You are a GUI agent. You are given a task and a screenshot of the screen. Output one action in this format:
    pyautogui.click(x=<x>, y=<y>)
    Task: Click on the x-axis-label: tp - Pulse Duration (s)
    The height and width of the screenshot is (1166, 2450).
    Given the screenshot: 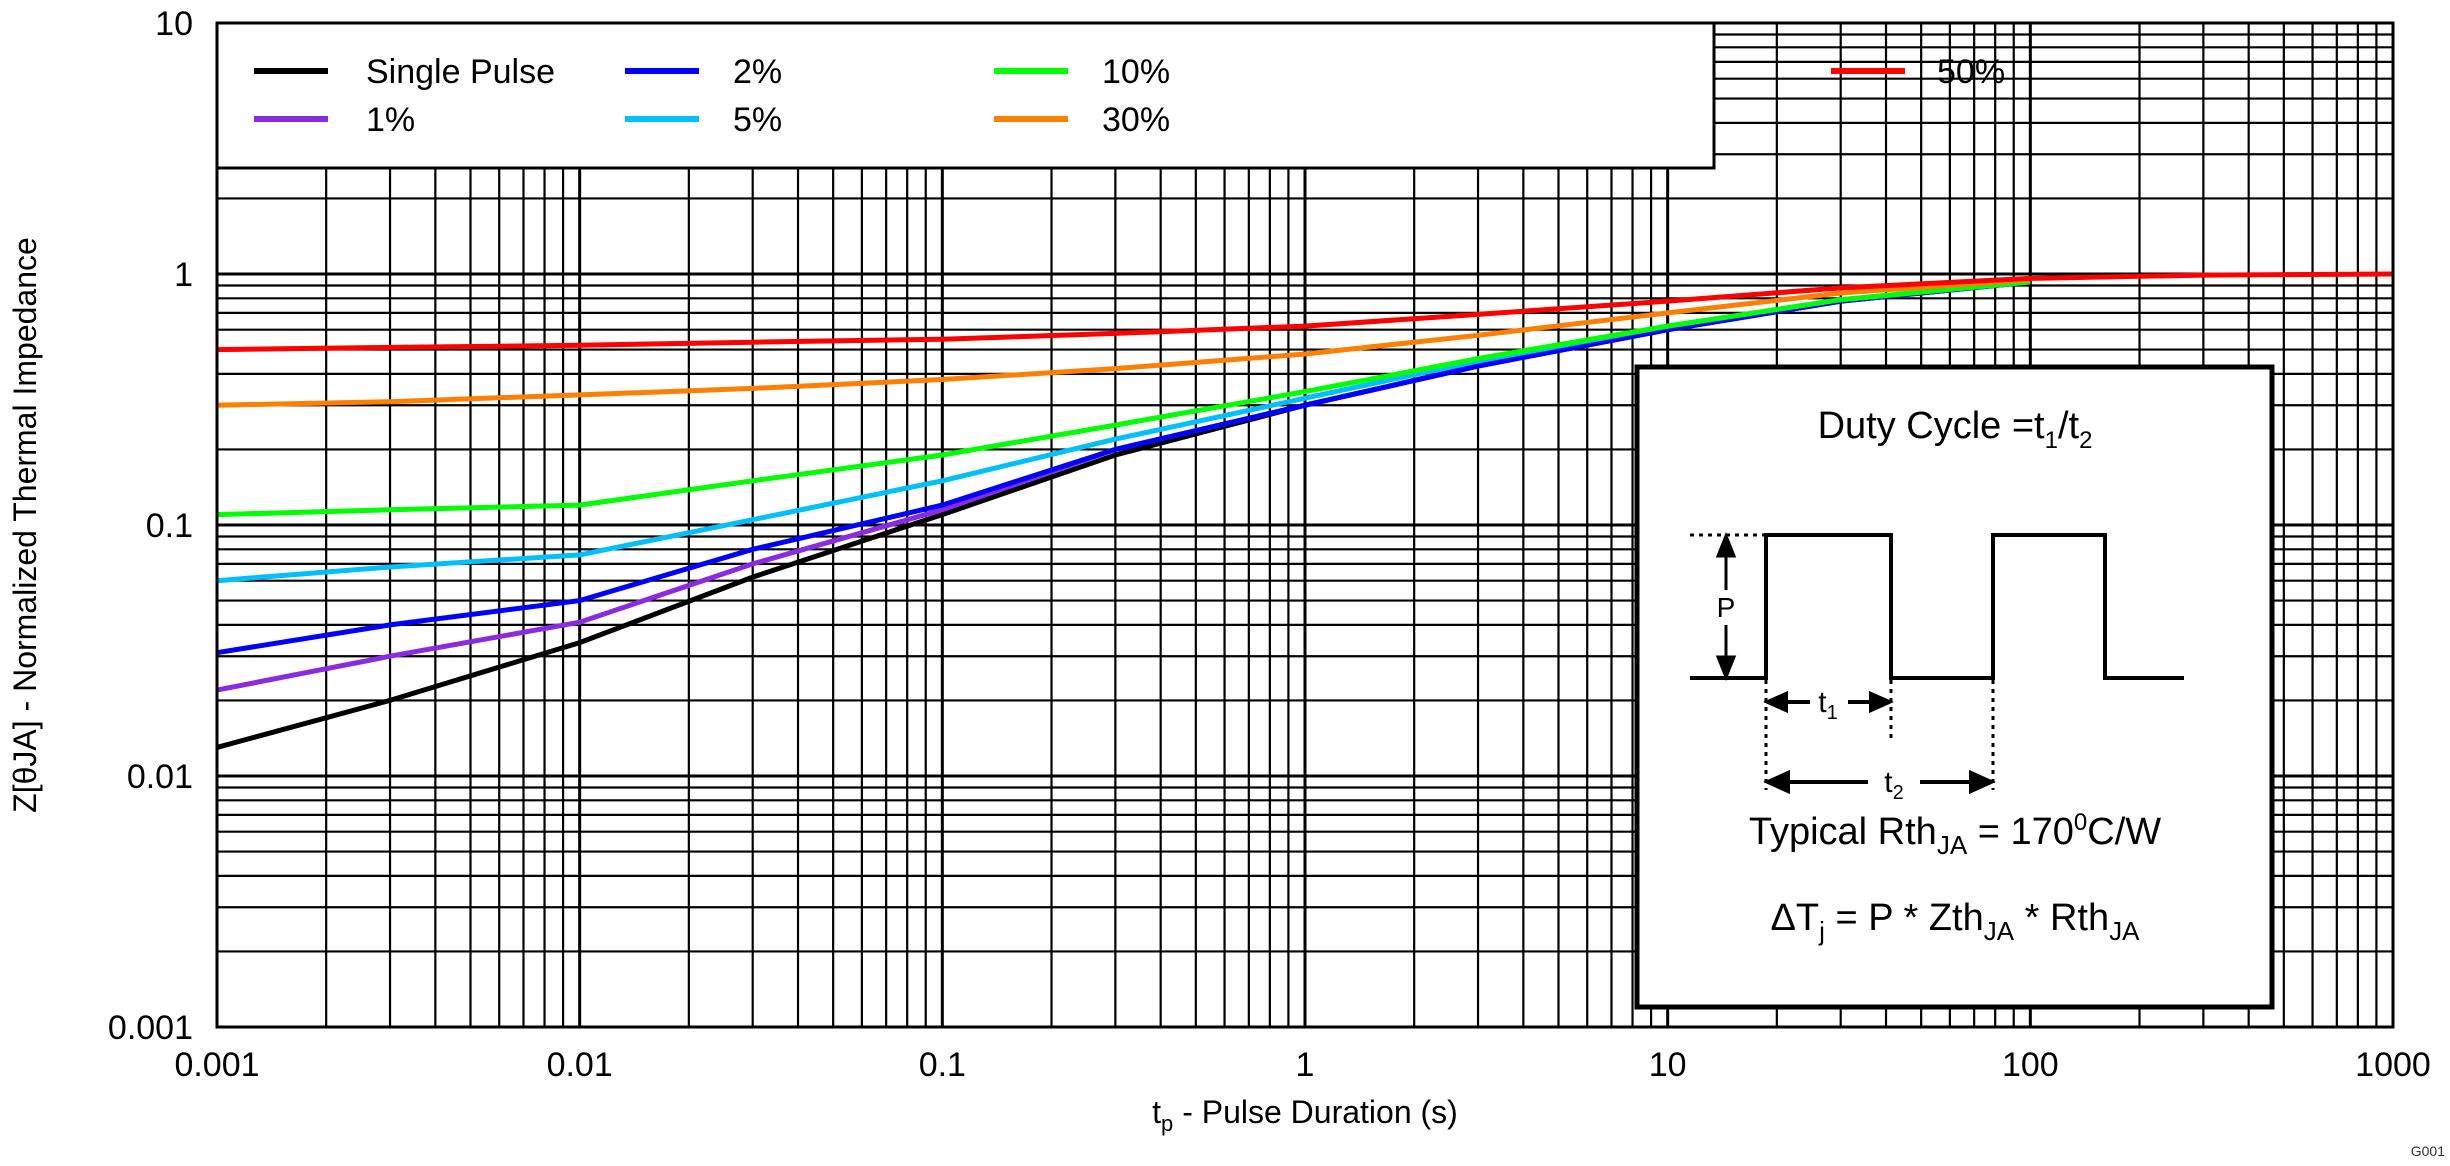 What is the action you would take?
    pyautogui.click(x=1305, y=1115)
    